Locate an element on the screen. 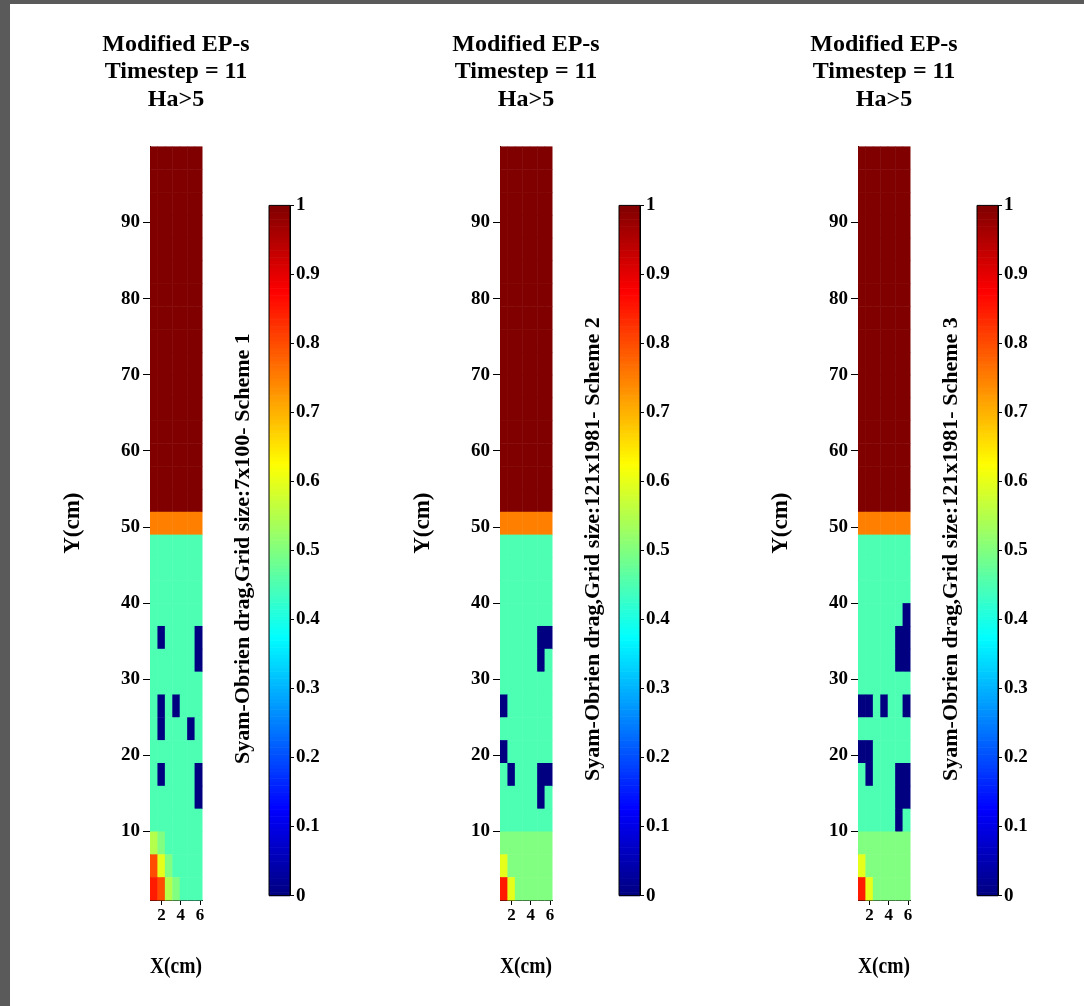 The width and height of the screenshot is (1084, 1006). color-bar-title: Syam-Obrien drag,Grid size:7x100- Scheme 1 is located at coordinates (241, 549).